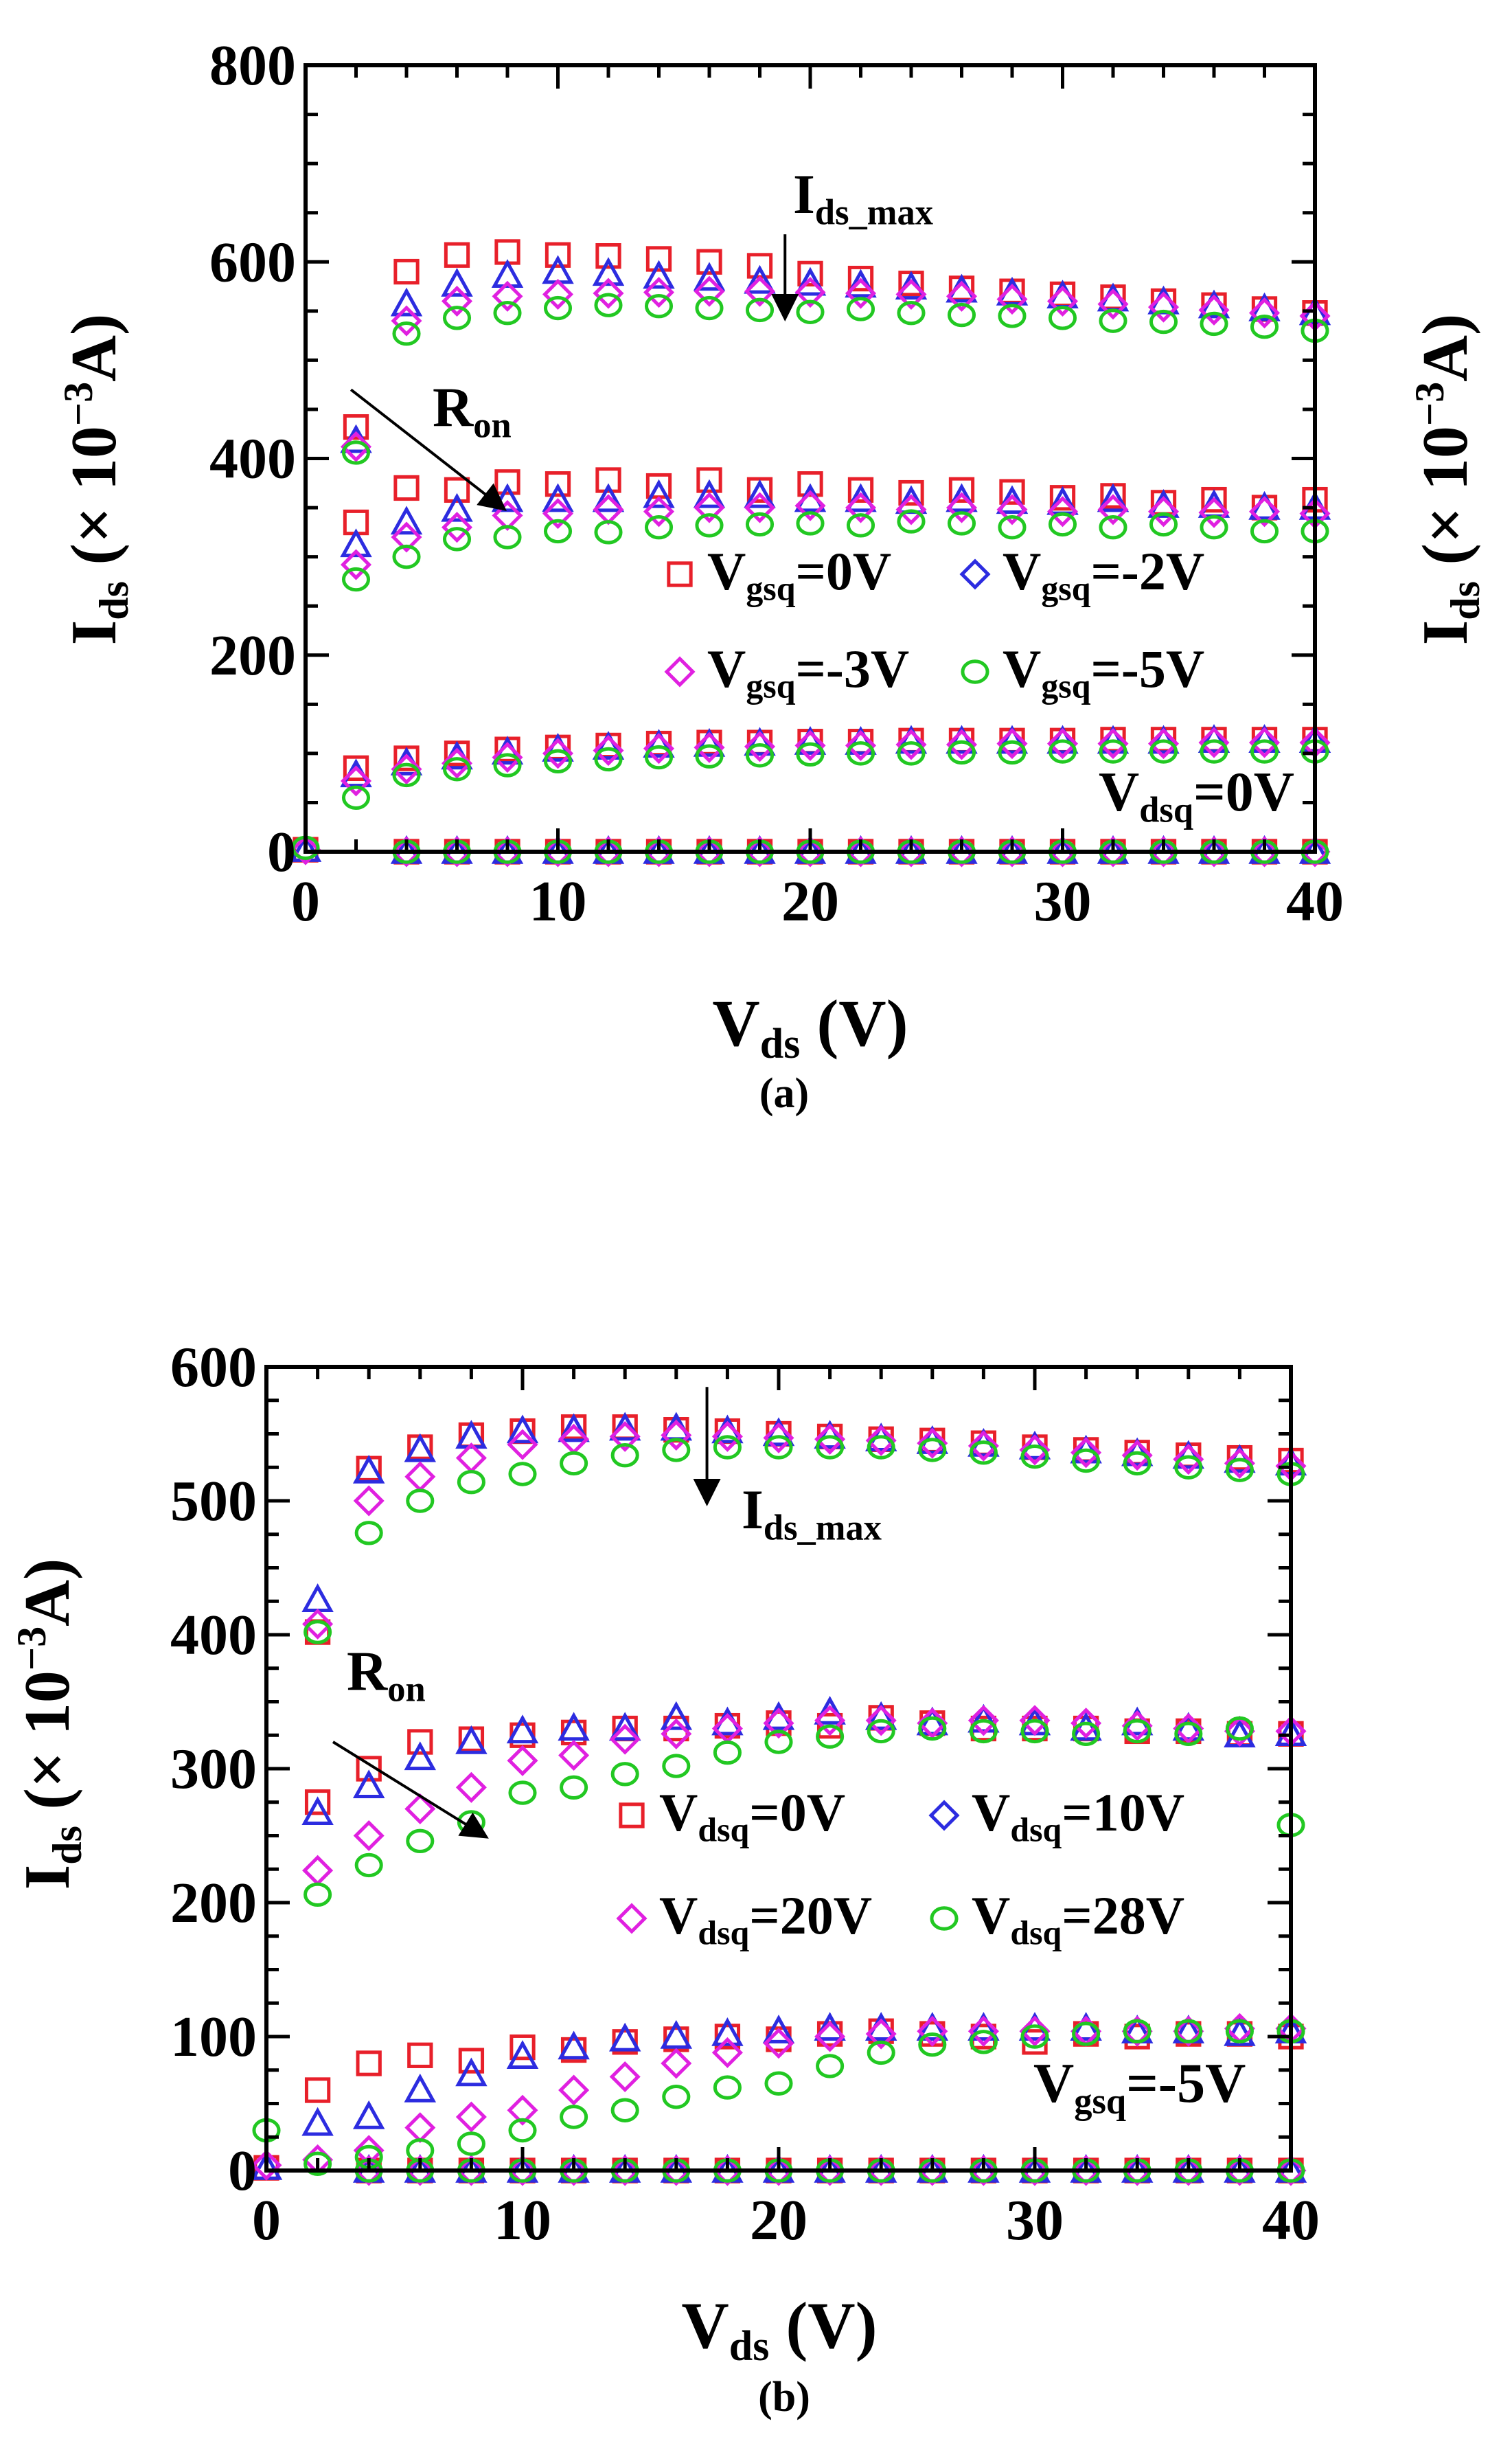  Describe the element at coordinates (266, 2220) in the screenshot. I see `chart-b-x-tick-label: 0` at that location.